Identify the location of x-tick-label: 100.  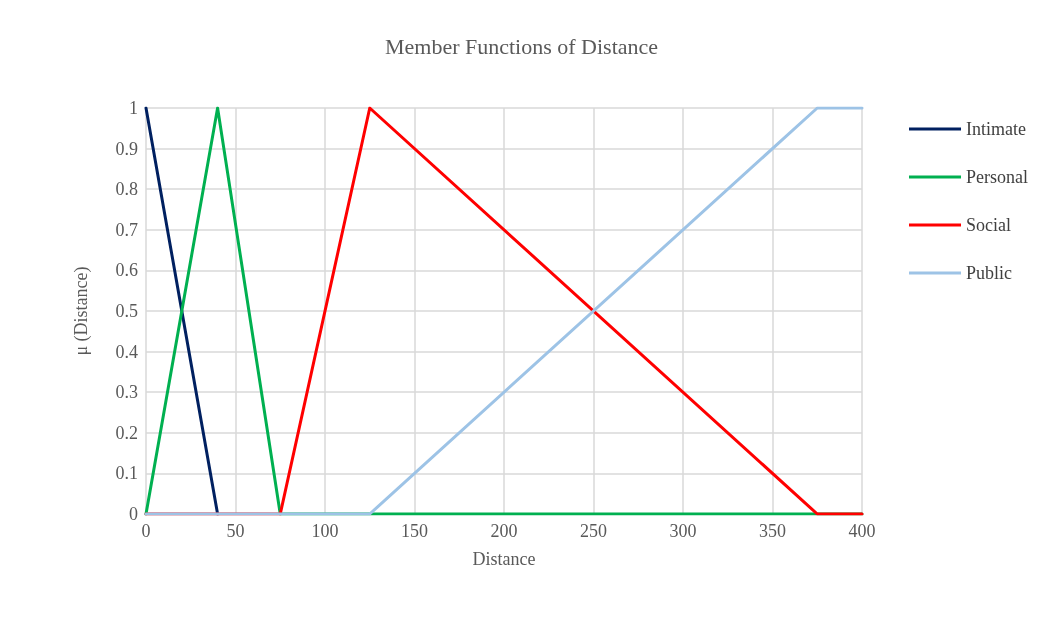
(325, 531).